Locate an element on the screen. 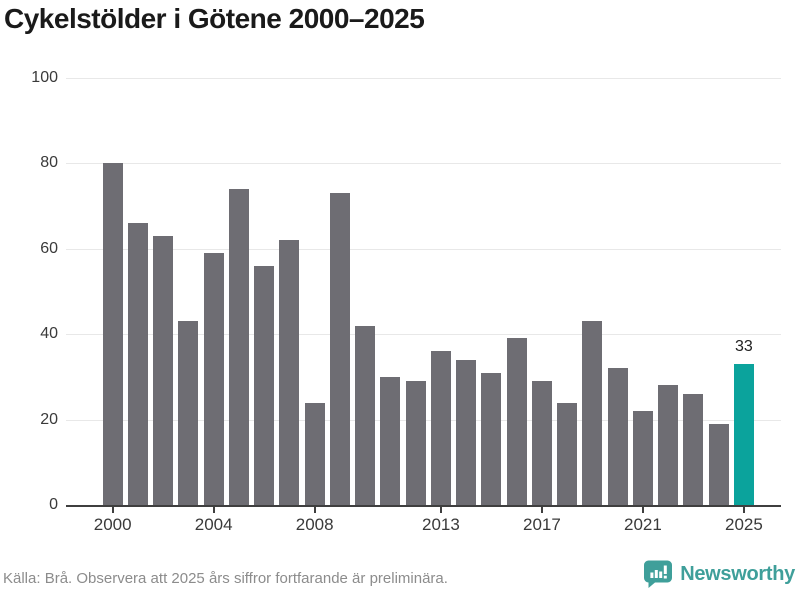 This screenshot has height=600, width=800. y-axis-tick-label: 0 is located at coordinates (53, 504).